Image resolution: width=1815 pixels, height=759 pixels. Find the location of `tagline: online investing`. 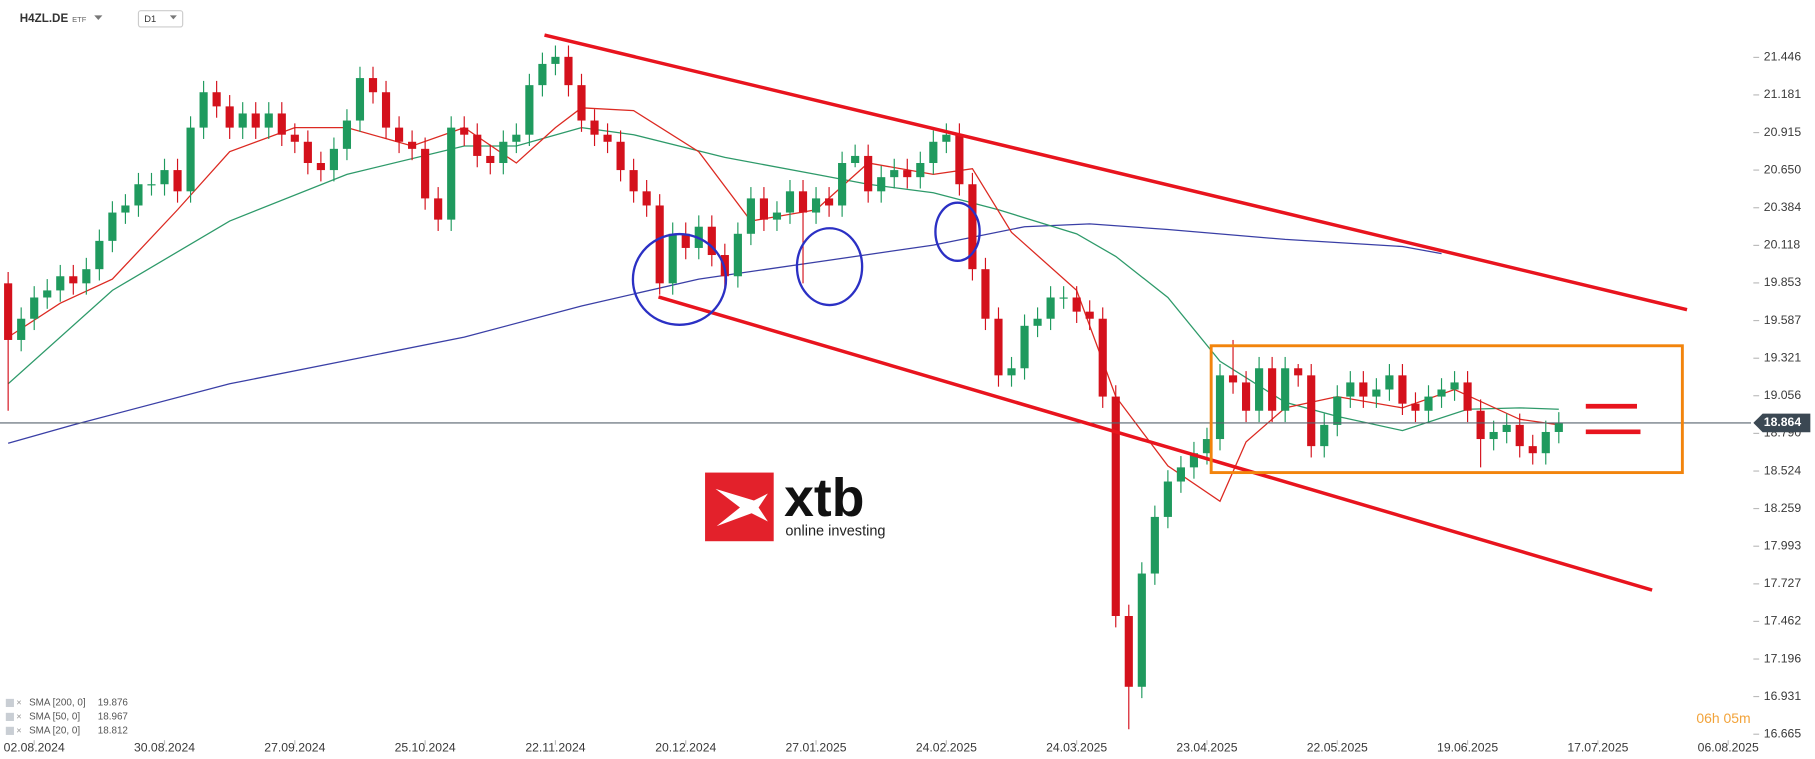

tagline: online investing is located at coordinates (835, 532).